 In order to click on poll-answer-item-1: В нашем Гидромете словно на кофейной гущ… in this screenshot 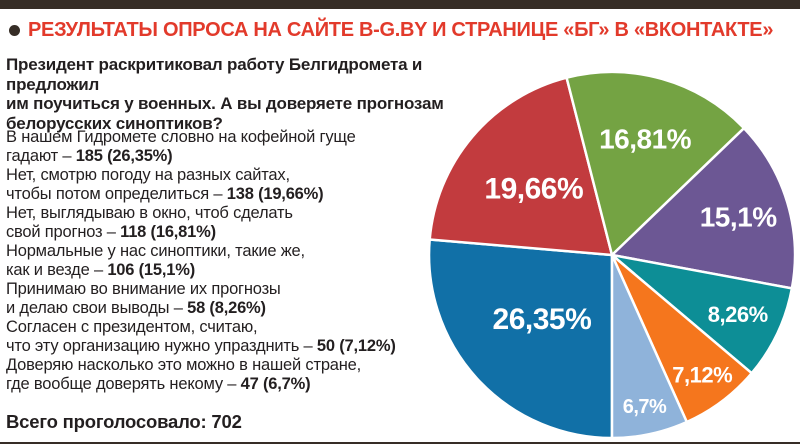, I will do `click(181, 146)`.